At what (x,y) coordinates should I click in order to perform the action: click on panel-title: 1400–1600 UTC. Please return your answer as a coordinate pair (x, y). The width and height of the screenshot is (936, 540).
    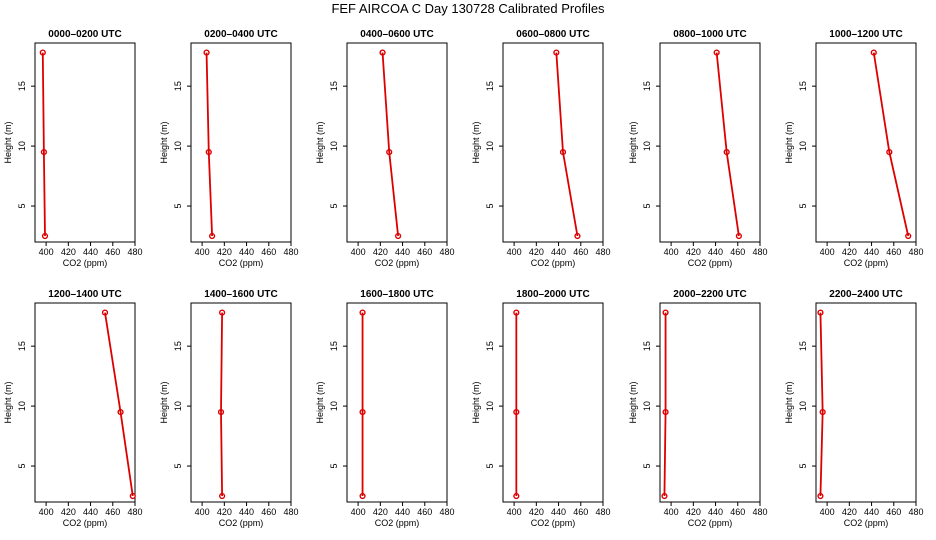
    Looking at the image, I should click on (240, 294).